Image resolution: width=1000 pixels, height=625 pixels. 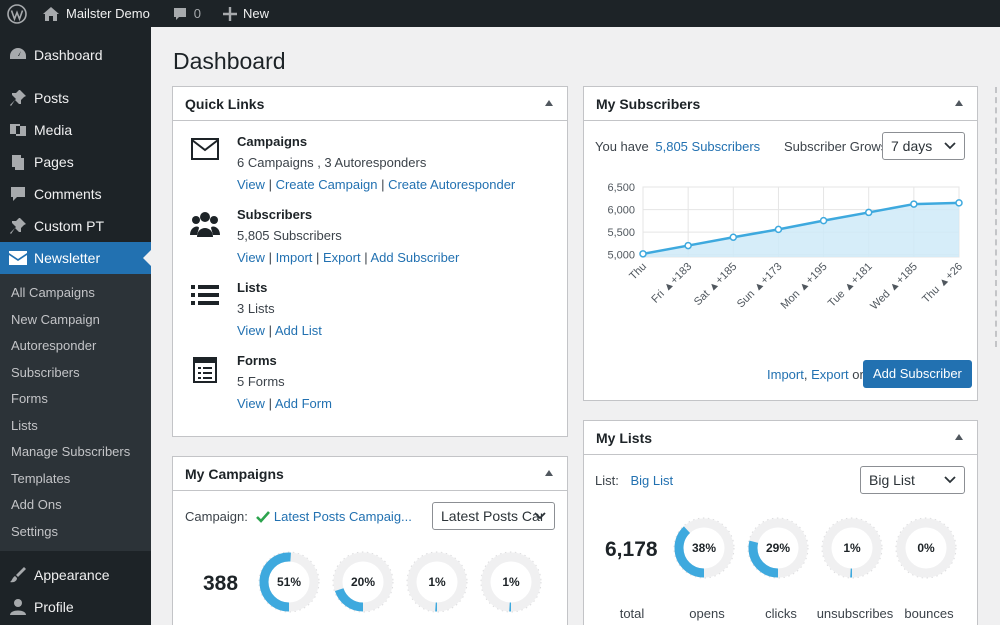 I want to click on menu-newsletter: Newsletter, so click(x=75, y=258).